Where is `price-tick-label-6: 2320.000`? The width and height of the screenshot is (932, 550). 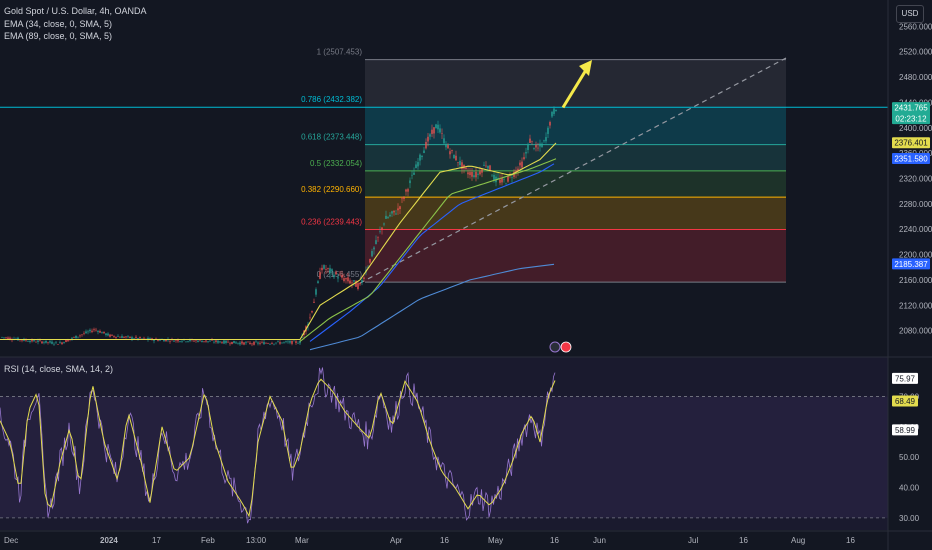
price-tick-label-6: 2320.000 is located at coordinates (915, 178).